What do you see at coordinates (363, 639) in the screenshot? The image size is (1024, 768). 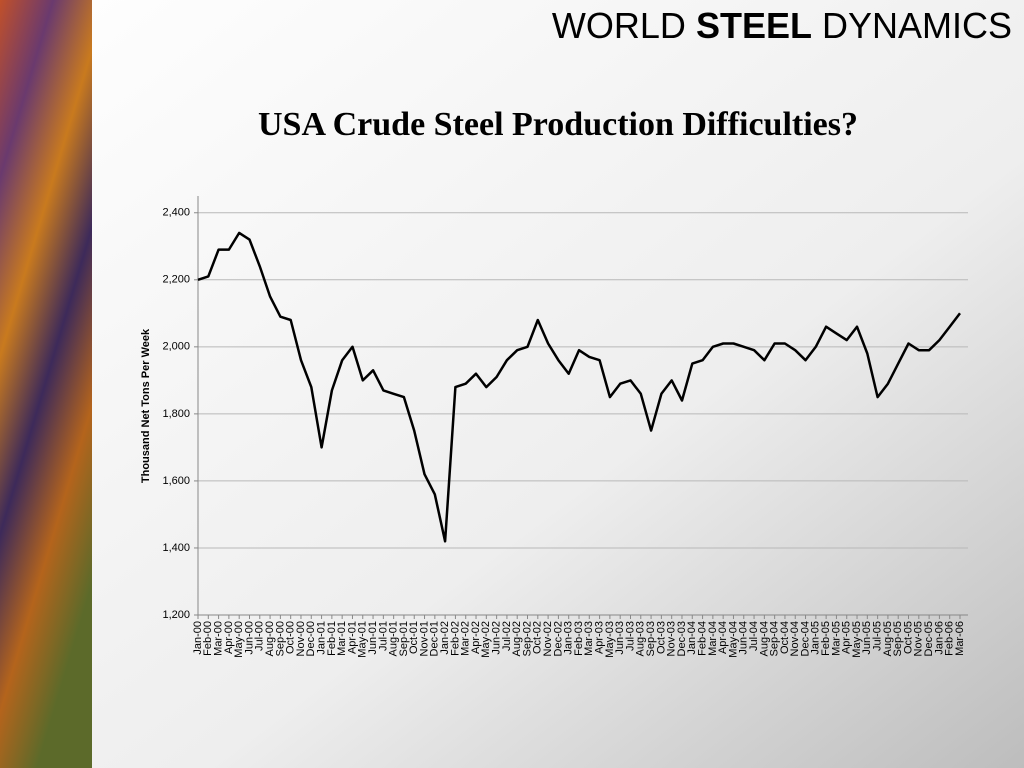 I see `x-tick-label: May-01` at bounding box center [363, 639].